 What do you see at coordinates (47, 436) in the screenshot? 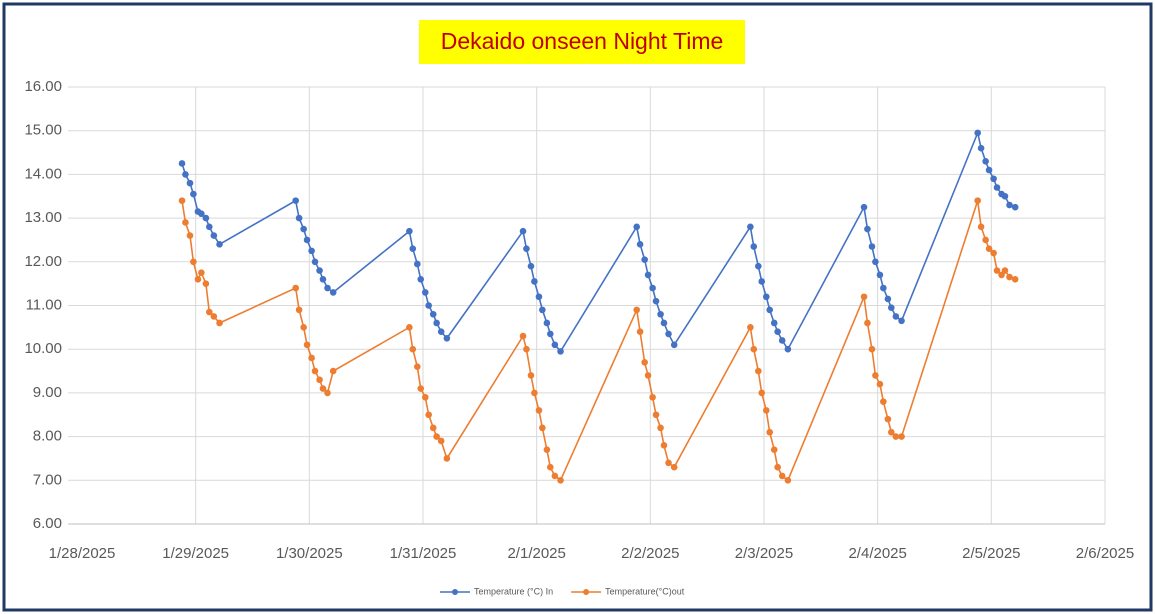
I see `y-tick-label: 8.00` at bounding box center [47, 436].